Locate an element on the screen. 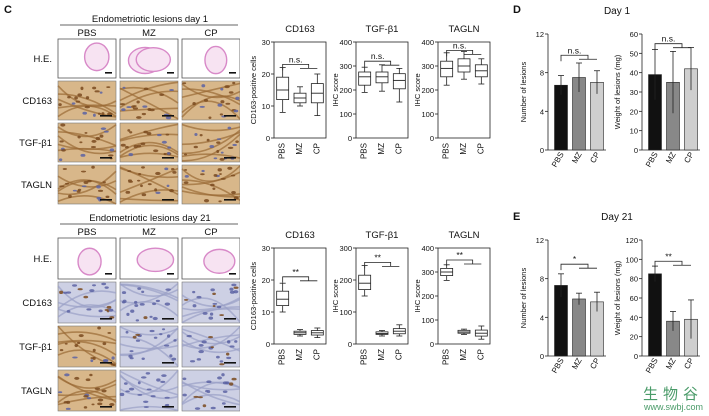 Image resolution: width=709 pixels, height=416 pixels. y-axis-label: Number of lesions is located at coordinates (523, 92).